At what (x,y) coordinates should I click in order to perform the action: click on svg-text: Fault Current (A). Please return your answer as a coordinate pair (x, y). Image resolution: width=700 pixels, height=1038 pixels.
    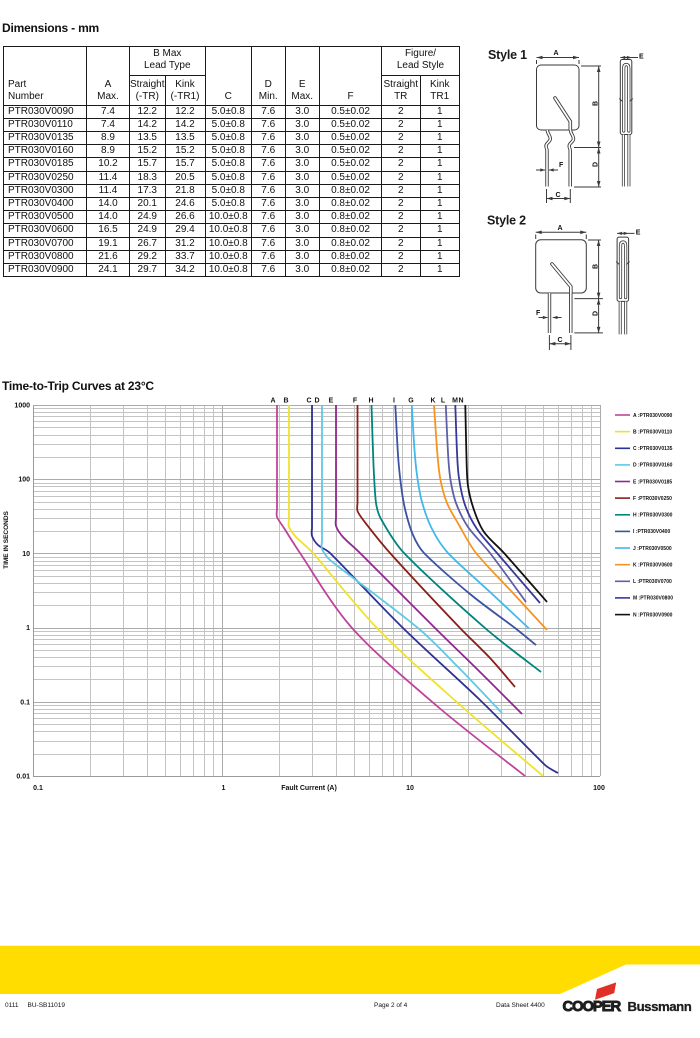
    Looking at the image, I should click on (309, 788).